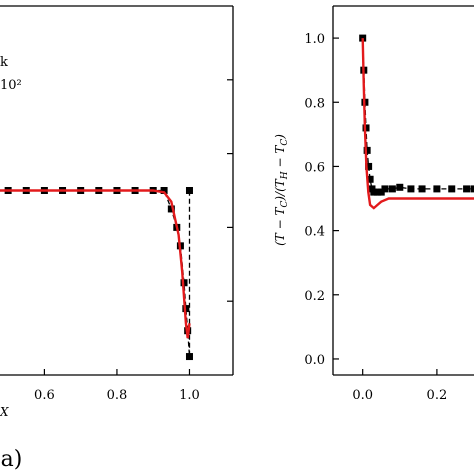 This screenshot has height=474, width=474. I want to click on right-y-axis-label: (T − TC)/(TH − TC), so click(281, 190).